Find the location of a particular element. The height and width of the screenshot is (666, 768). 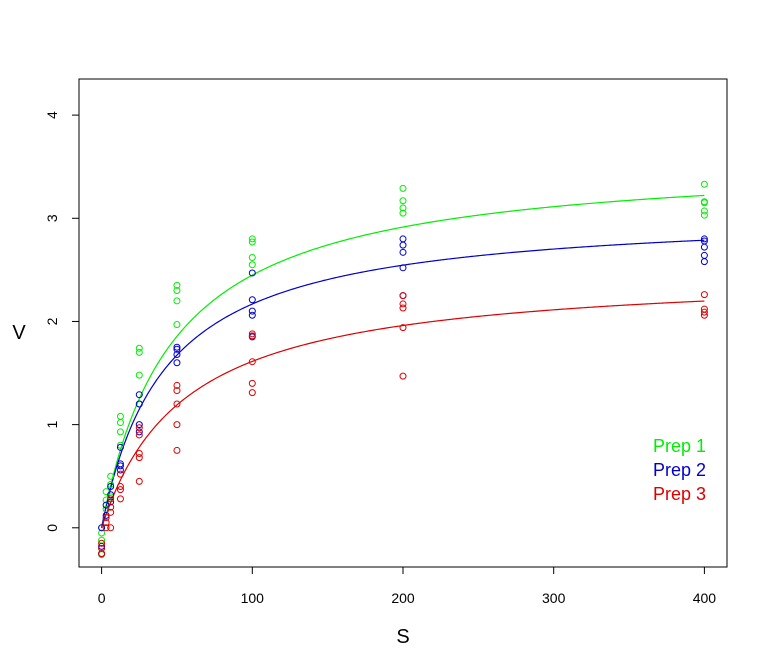

y-tick-label: 1 is located at coordinates (52, 425).